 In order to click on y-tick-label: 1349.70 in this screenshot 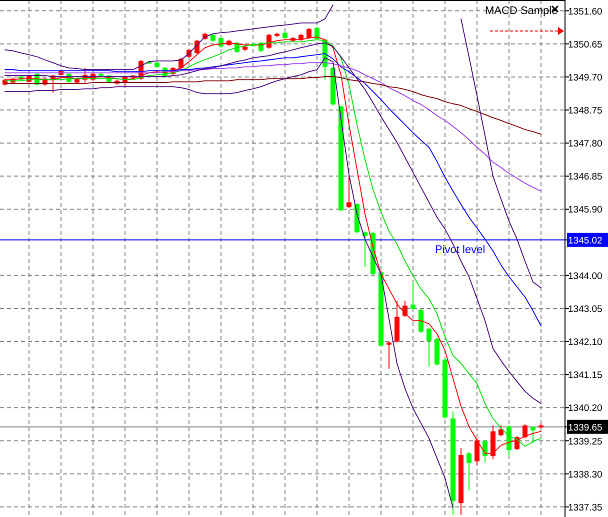, I will do `click(585, 78)`.